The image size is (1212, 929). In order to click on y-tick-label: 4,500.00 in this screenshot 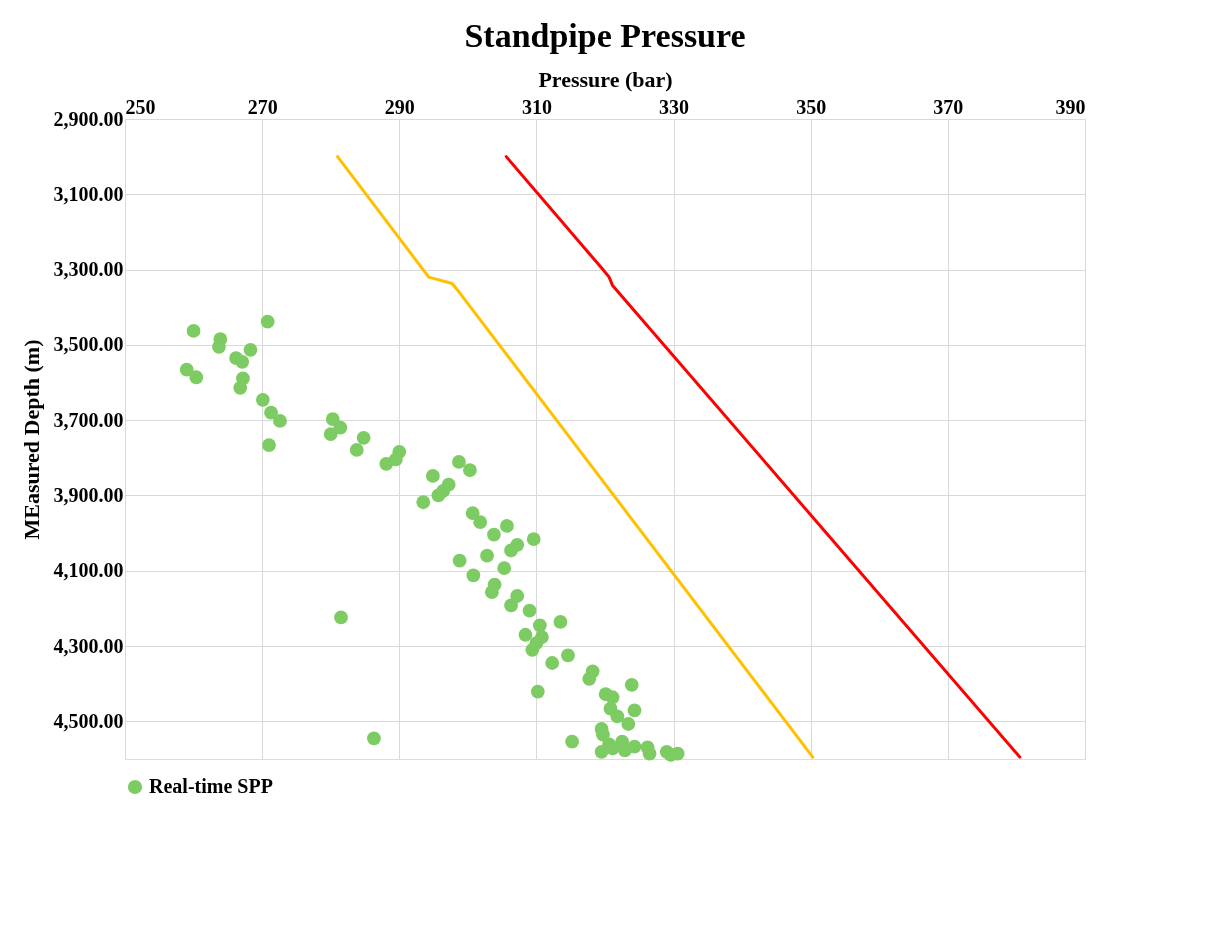, I will do `click(88, 720)`.